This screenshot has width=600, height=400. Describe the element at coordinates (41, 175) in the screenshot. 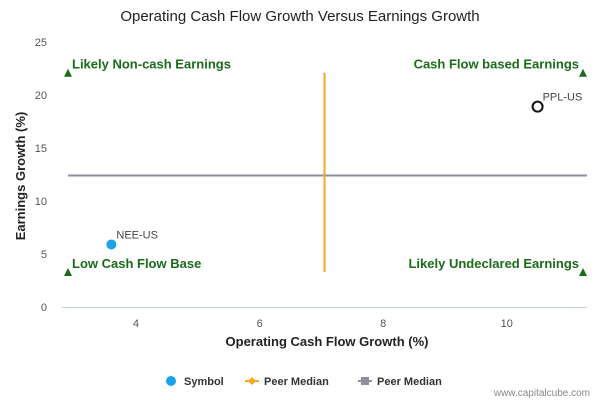

I see `y-axis-ticks: 0 5 10 15 20 25` at that location.